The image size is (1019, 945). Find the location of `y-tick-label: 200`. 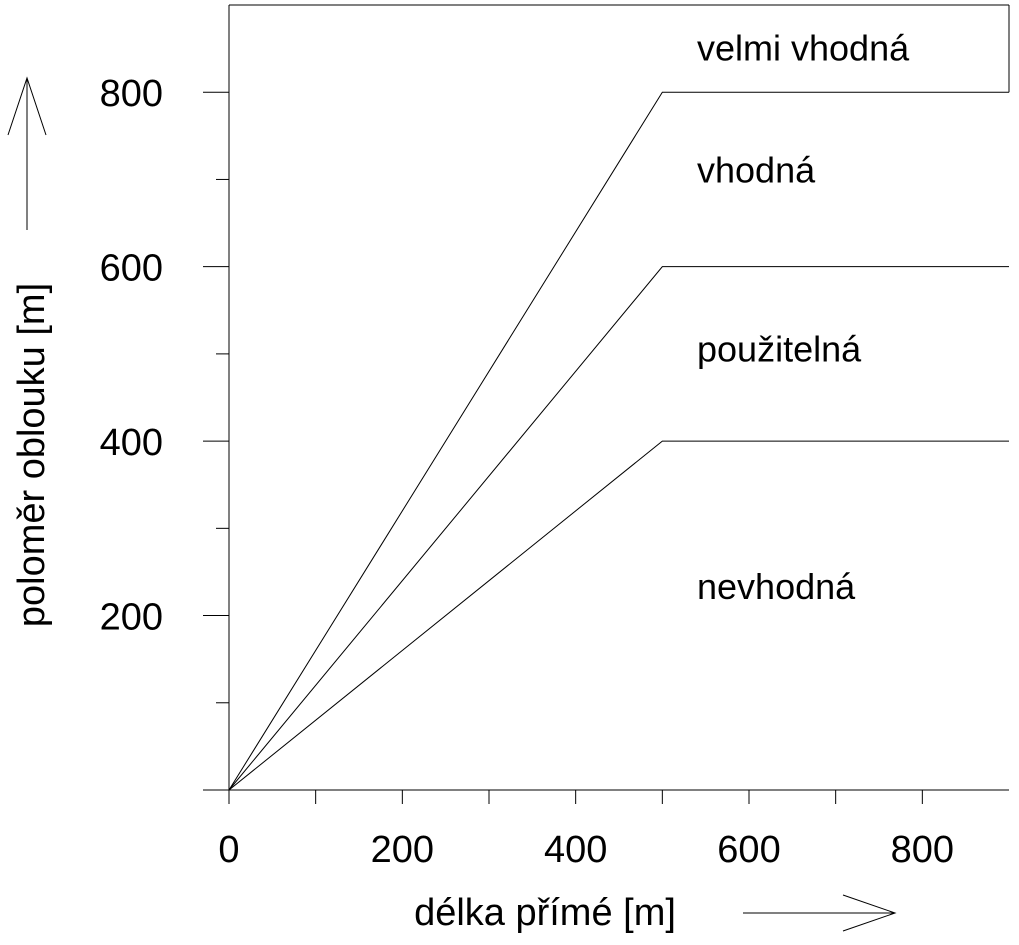

y-tick-label: 200 is located at coordinates (131, 618).